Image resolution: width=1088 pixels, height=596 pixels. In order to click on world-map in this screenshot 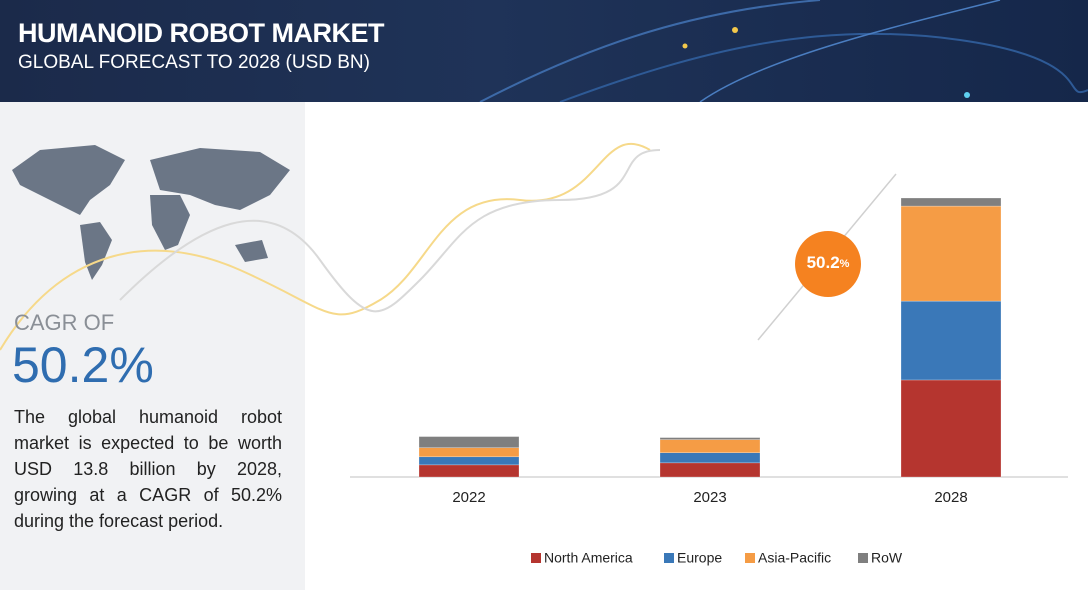, I will do `click(151, 212)`.